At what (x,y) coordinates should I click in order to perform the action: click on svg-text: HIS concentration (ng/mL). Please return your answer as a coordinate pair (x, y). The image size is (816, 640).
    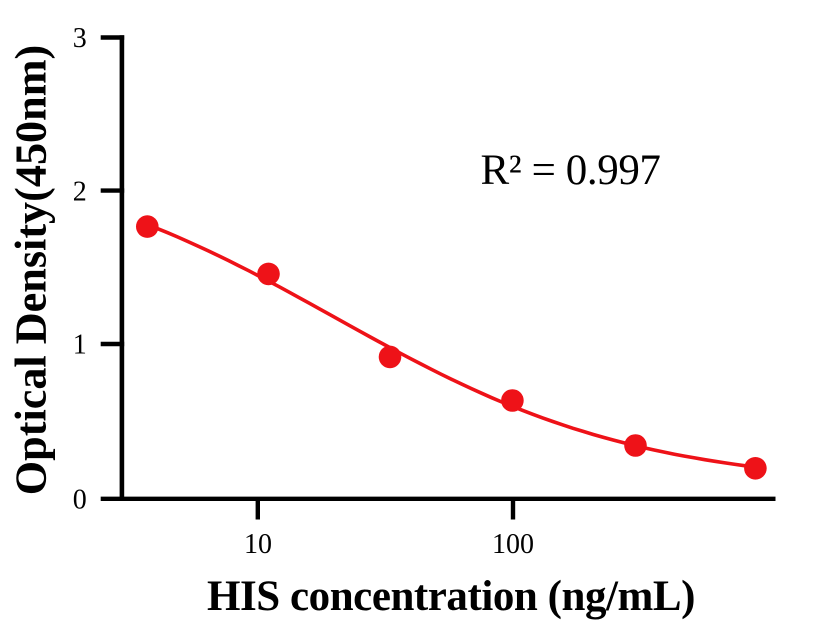
    Looking at the image, I should click on (451, 596).